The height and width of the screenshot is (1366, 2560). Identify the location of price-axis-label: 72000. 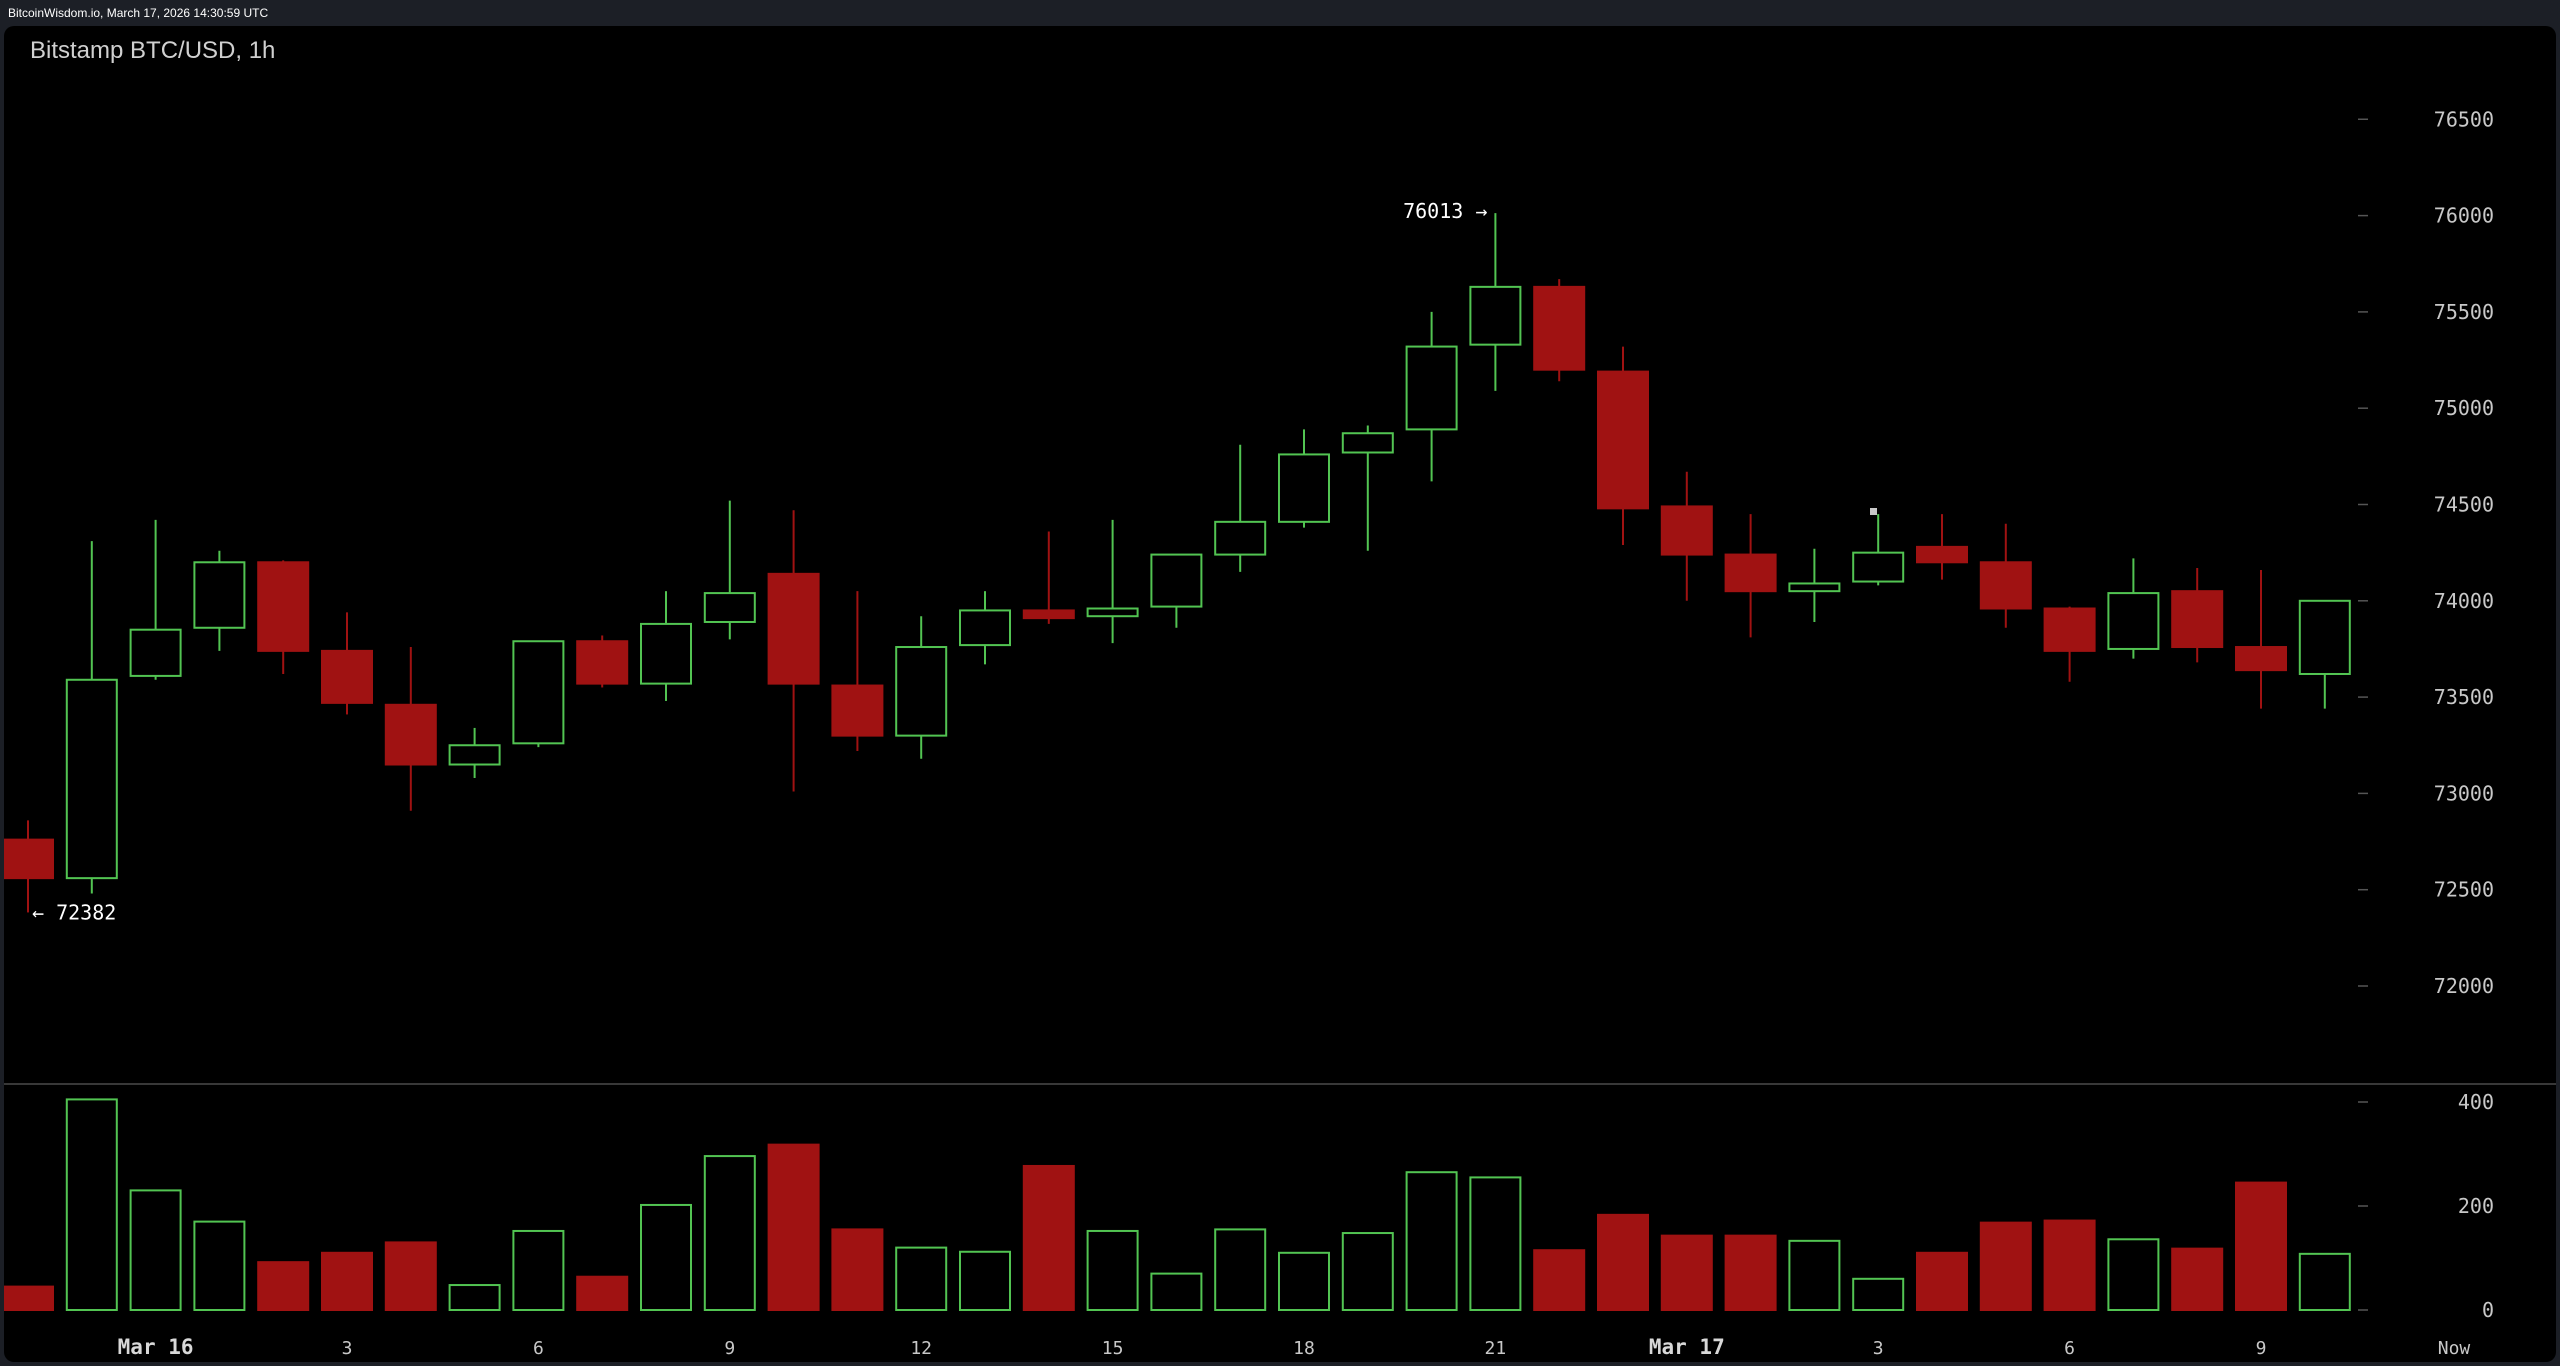
(2464, 986).